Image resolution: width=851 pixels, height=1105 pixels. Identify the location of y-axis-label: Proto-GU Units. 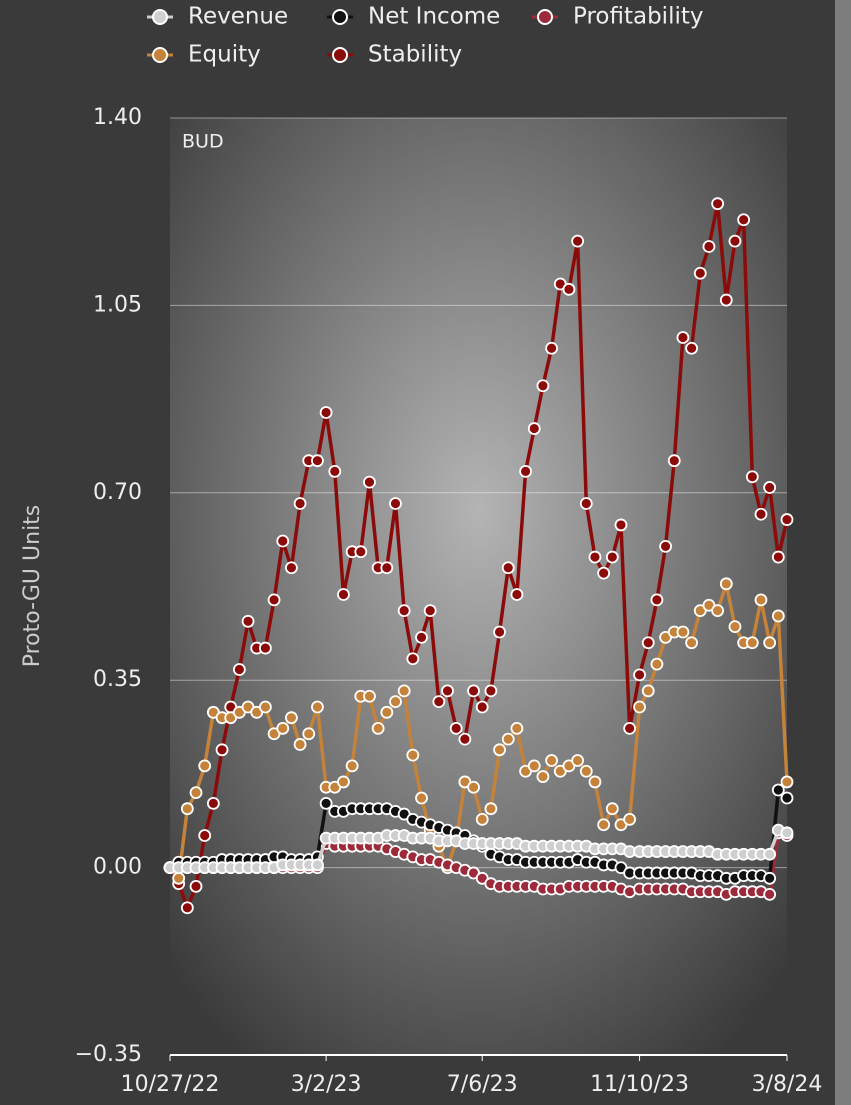
(32, 586).